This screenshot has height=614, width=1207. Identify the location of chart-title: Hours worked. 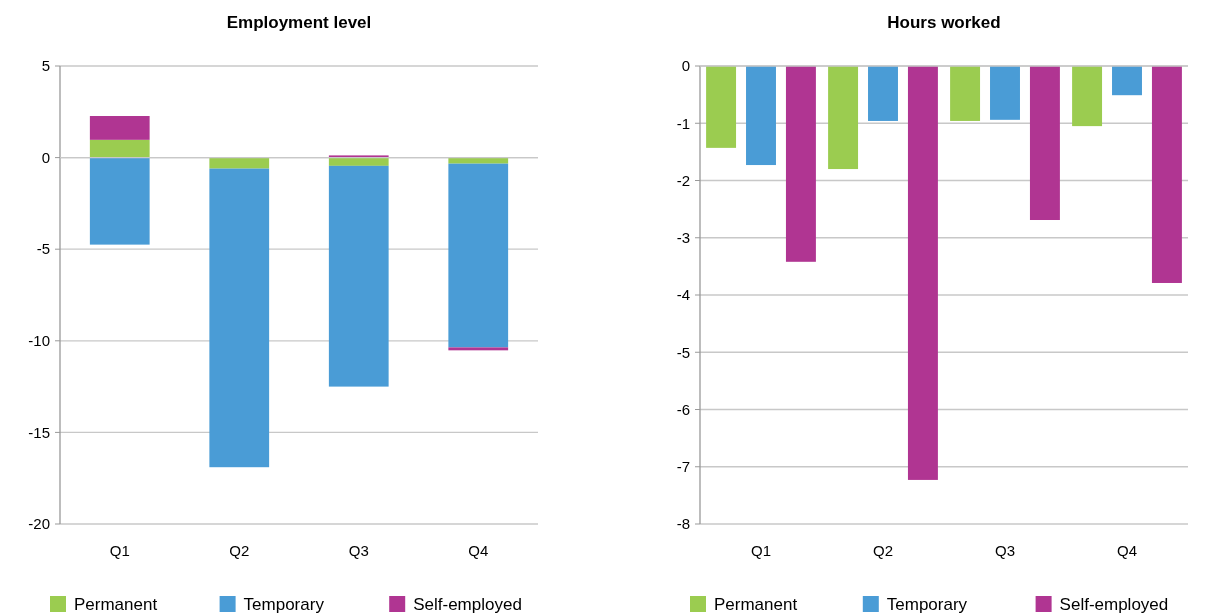
(944, 22).